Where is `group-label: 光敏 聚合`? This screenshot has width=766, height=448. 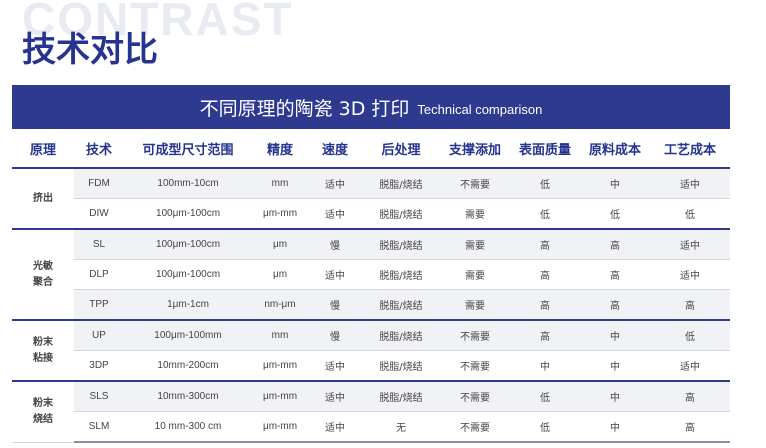
group-label: 光敏 聚合 is located at coordinates (43, 274).